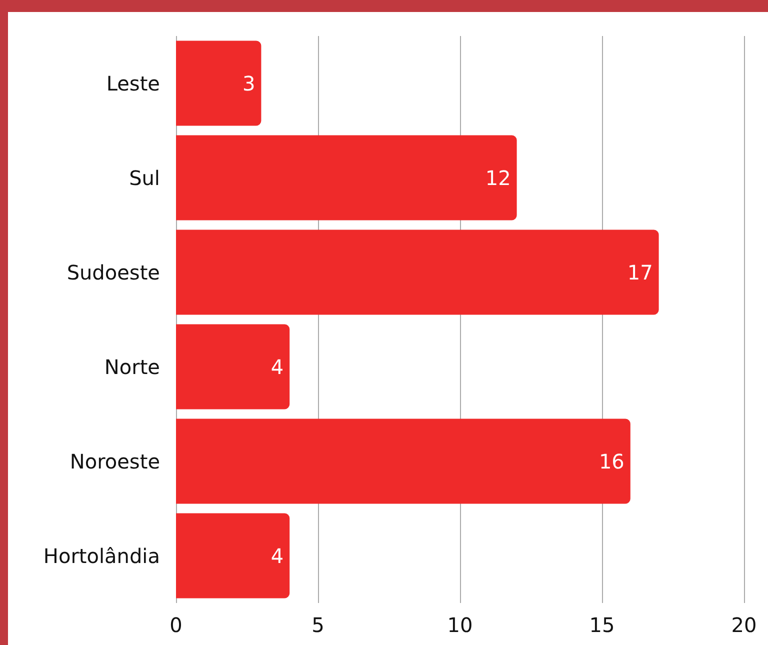  What do you see at coordinates (460, 625) in the screenshot?
I see `x-tick-label: 10` at bounding box center [460, 625].